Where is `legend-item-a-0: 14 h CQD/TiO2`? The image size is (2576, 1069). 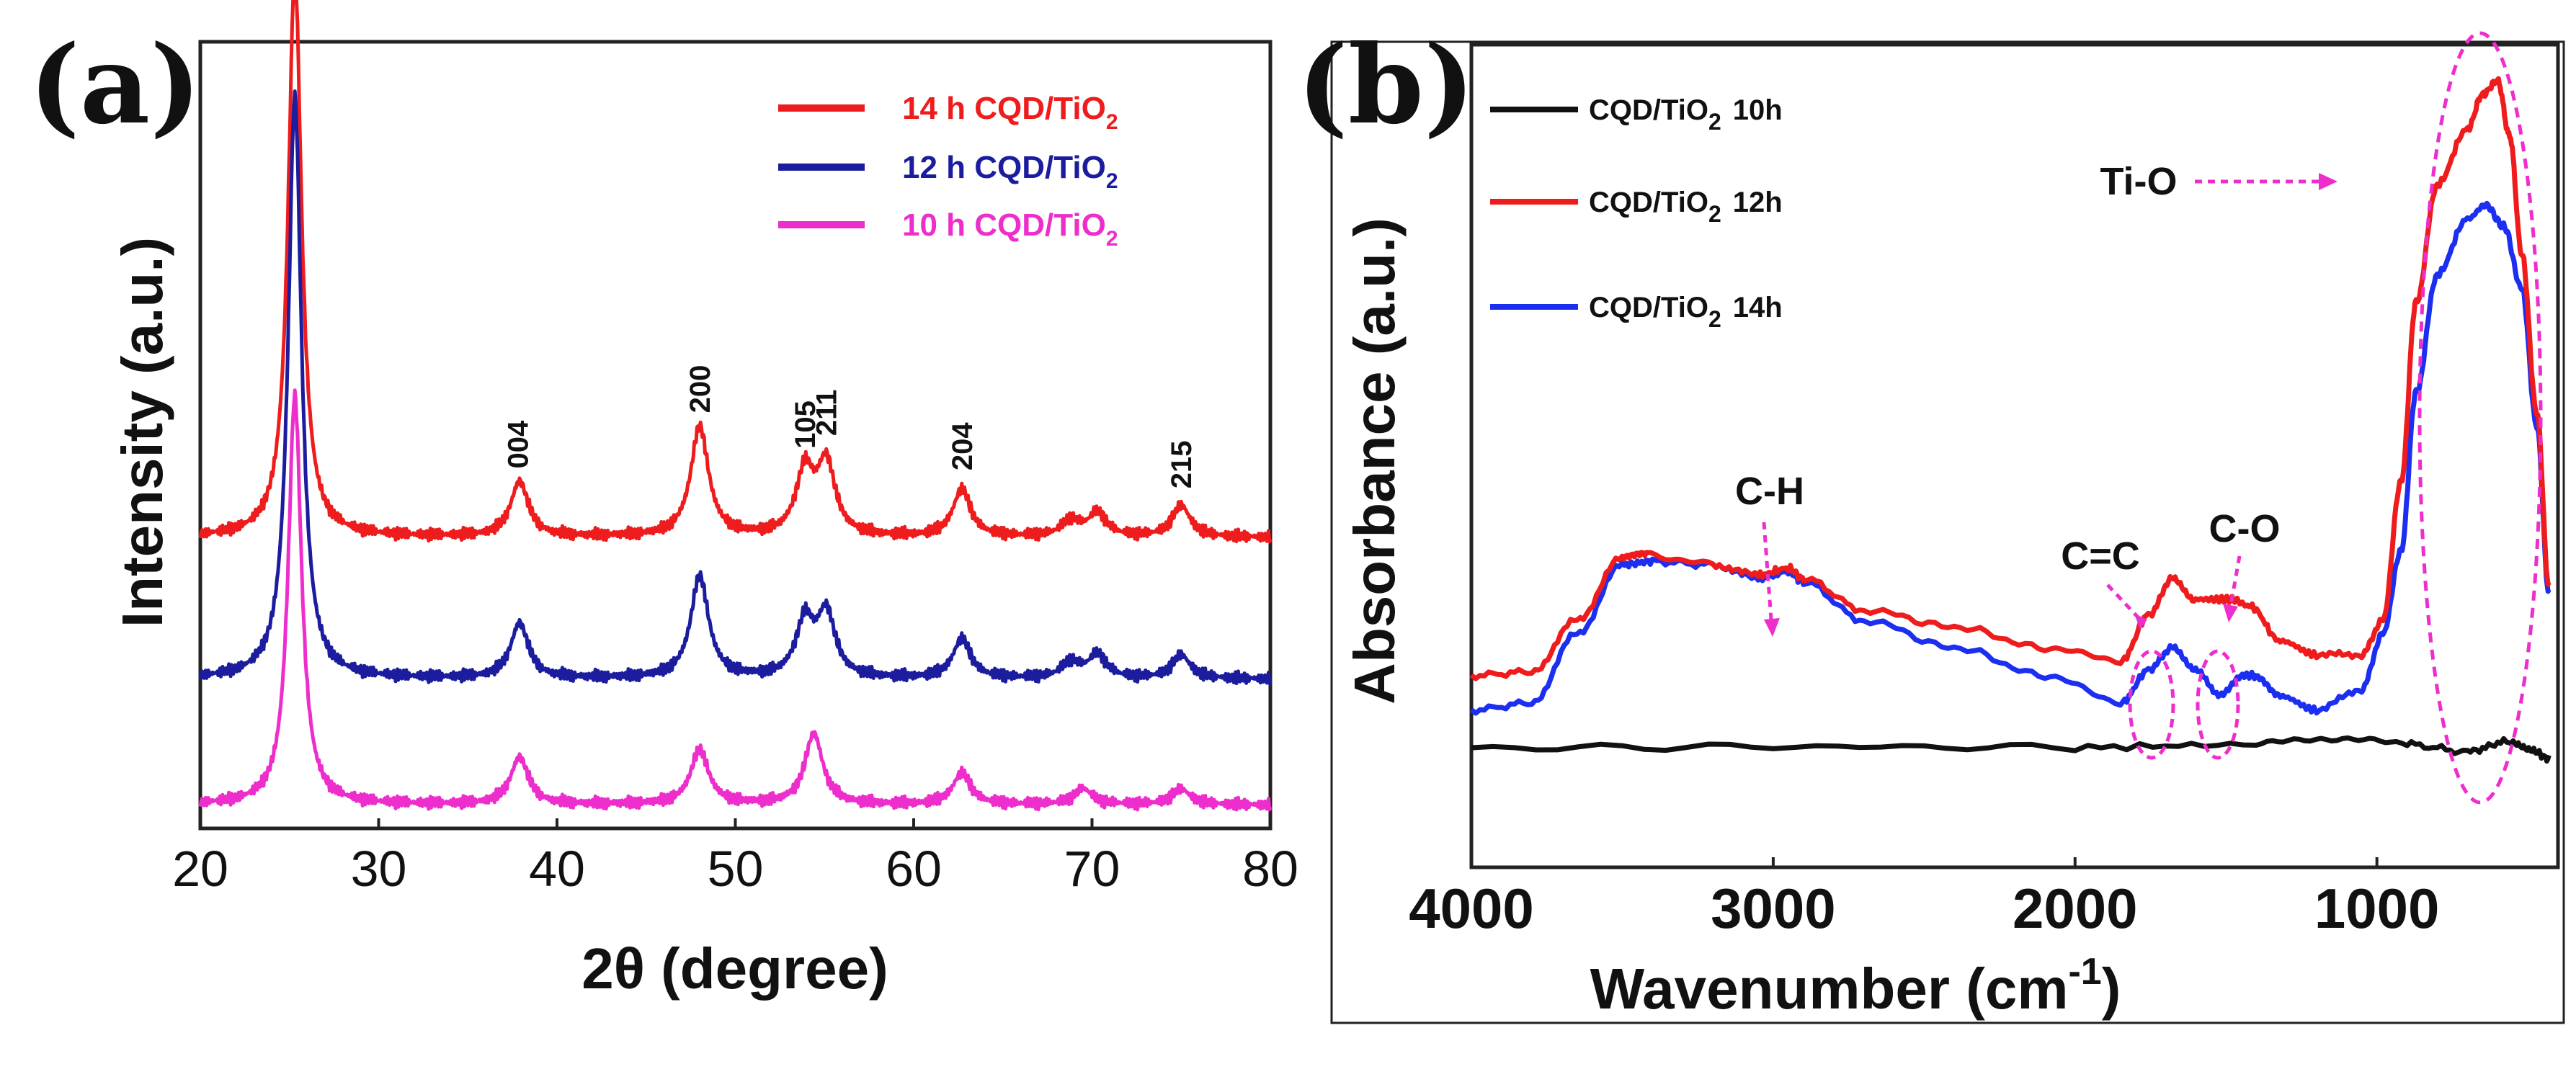 legend-item-a-0: 14 h CQD/TiO2 is located at coordinates (948, 113).